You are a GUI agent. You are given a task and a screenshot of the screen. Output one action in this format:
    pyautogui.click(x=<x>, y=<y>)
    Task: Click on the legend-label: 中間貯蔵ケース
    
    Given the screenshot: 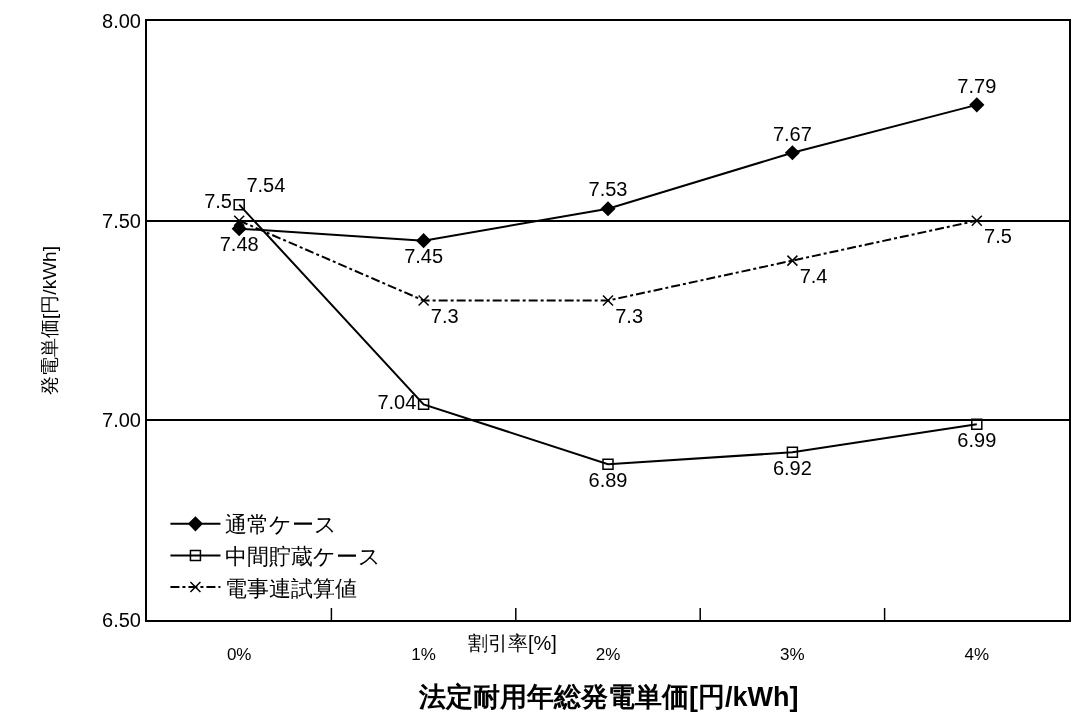 What is the action you would take?
    pyautogui.click(x=303, y=556)
    